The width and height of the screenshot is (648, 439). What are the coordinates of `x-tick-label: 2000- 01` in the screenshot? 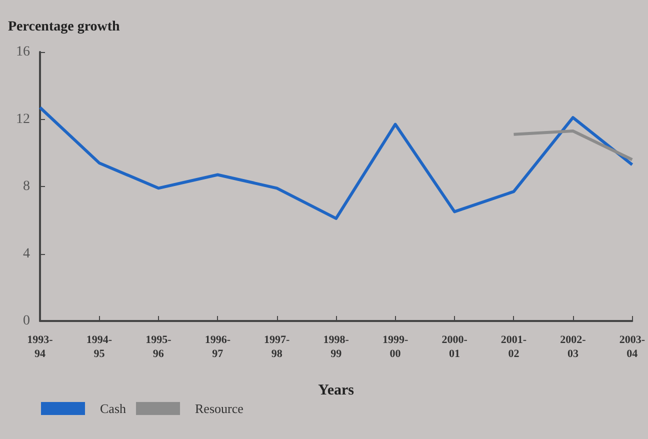 It's located at (455, 347).